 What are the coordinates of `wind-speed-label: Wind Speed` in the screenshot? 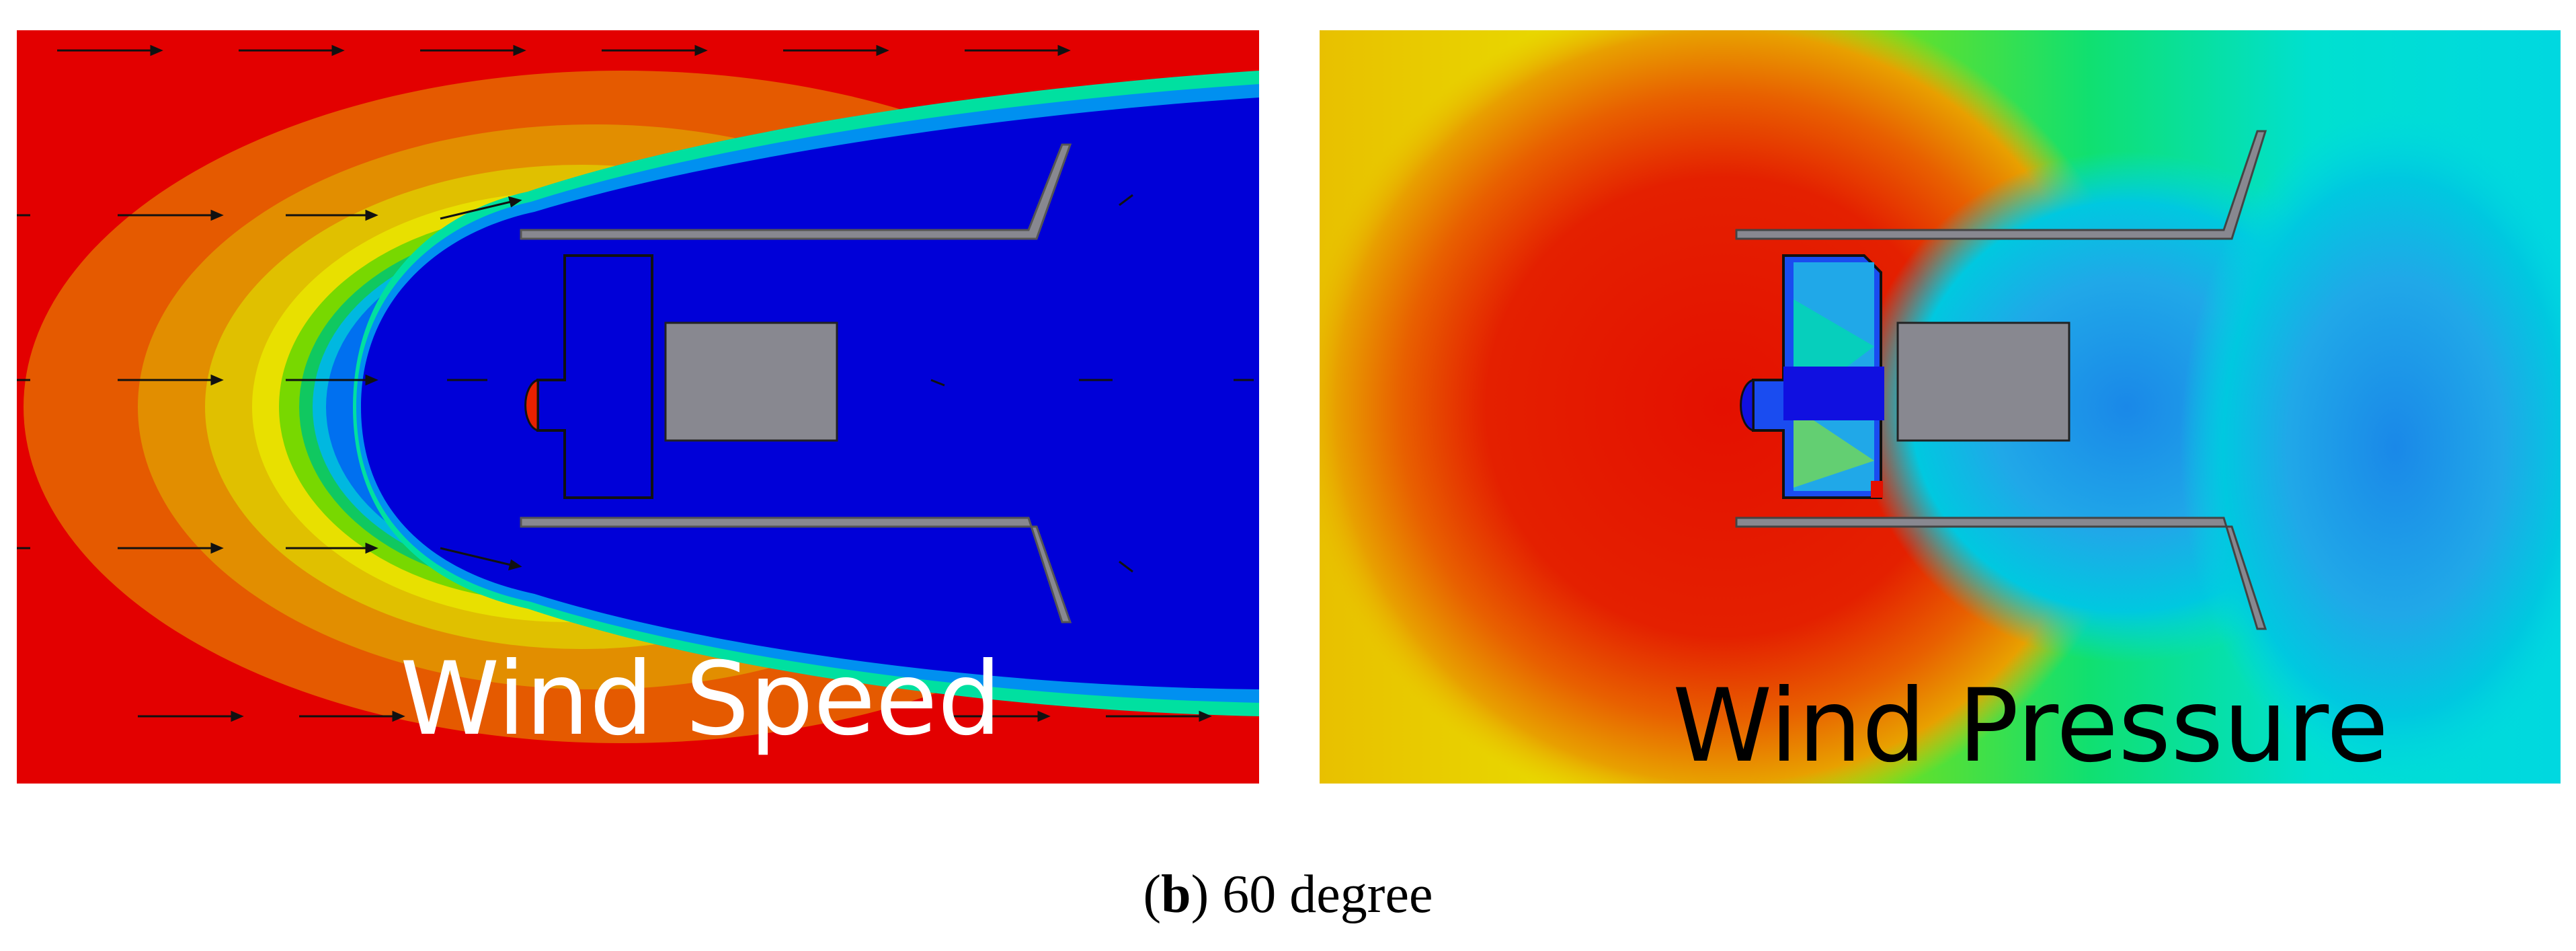 It's located at (701, 699).